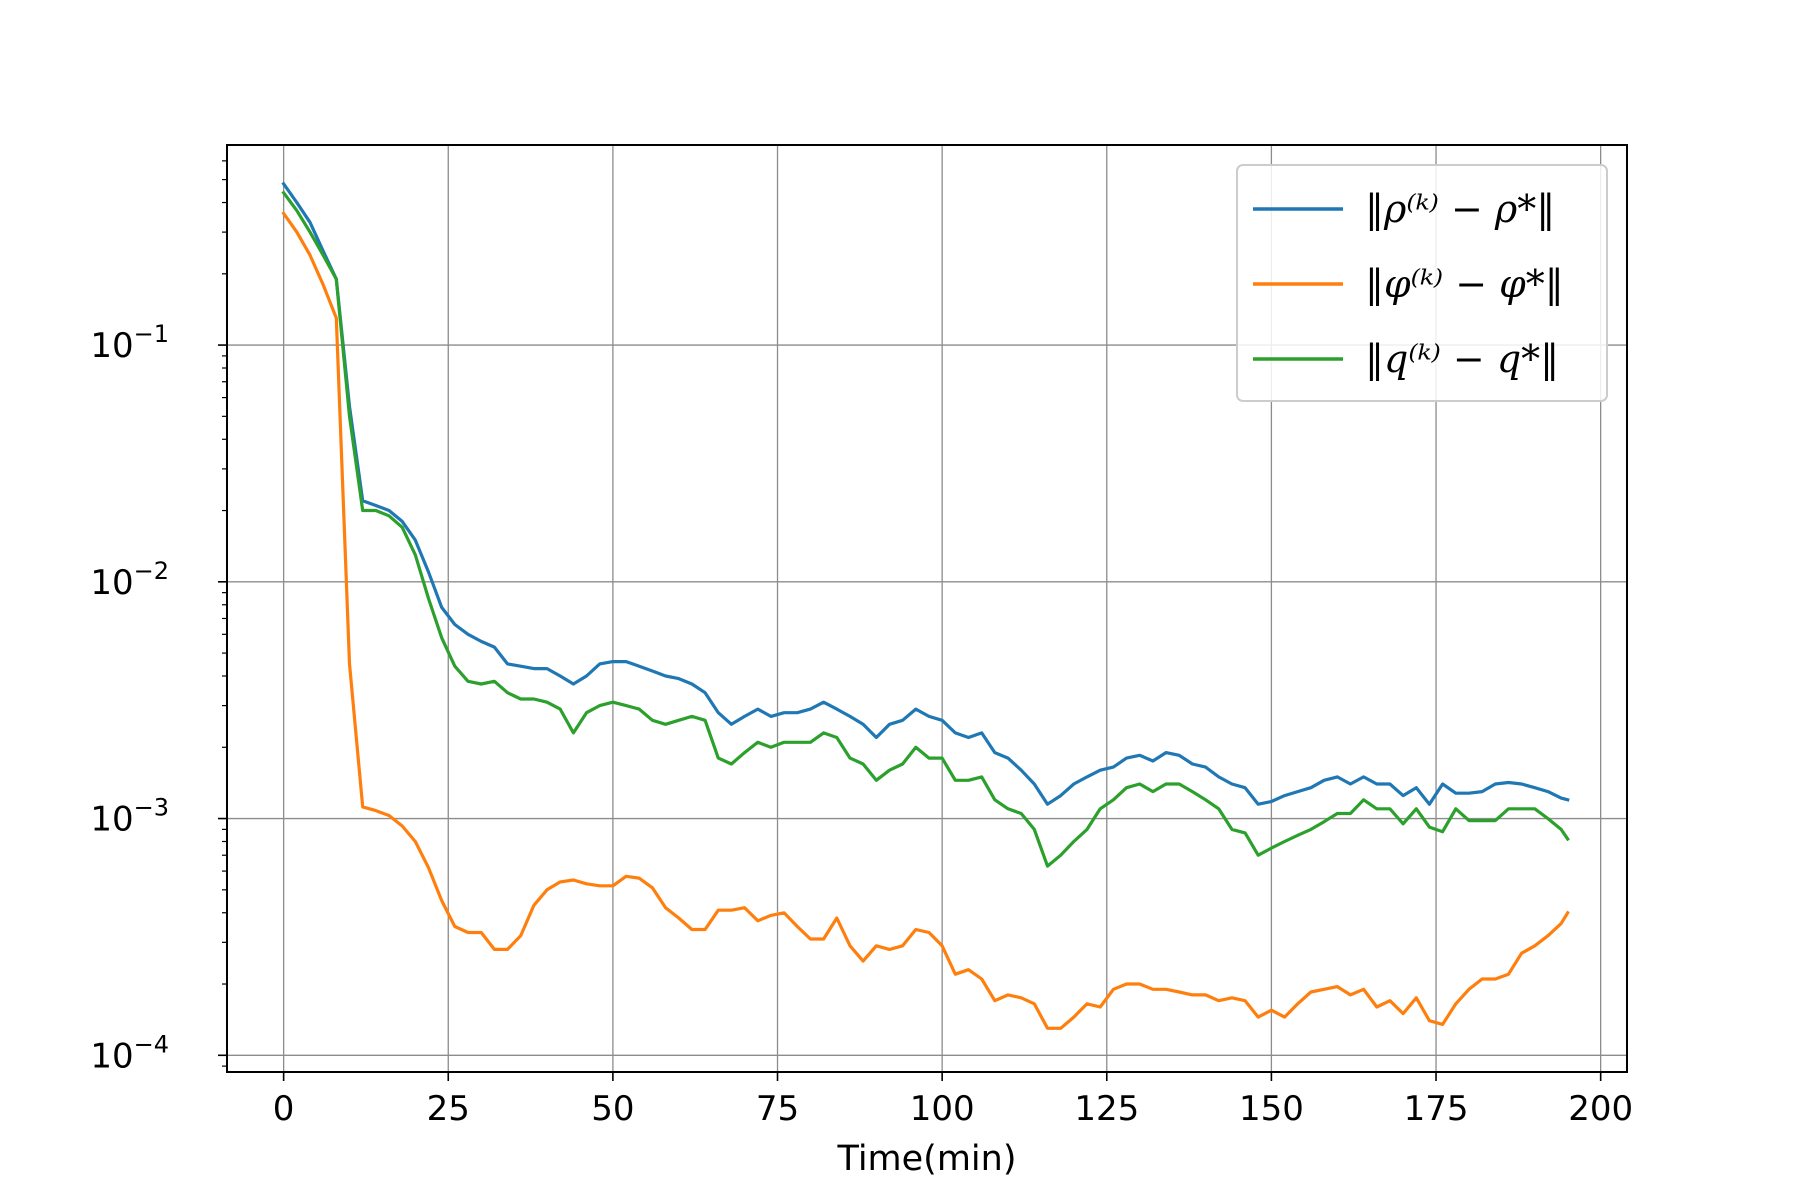 The width and height of the screenshot is (1800, 1200). What do you see at coordinates (448, 1109) in the screenshot?
I see `x-tick-label: 25` at bounding box center [448, 1109].